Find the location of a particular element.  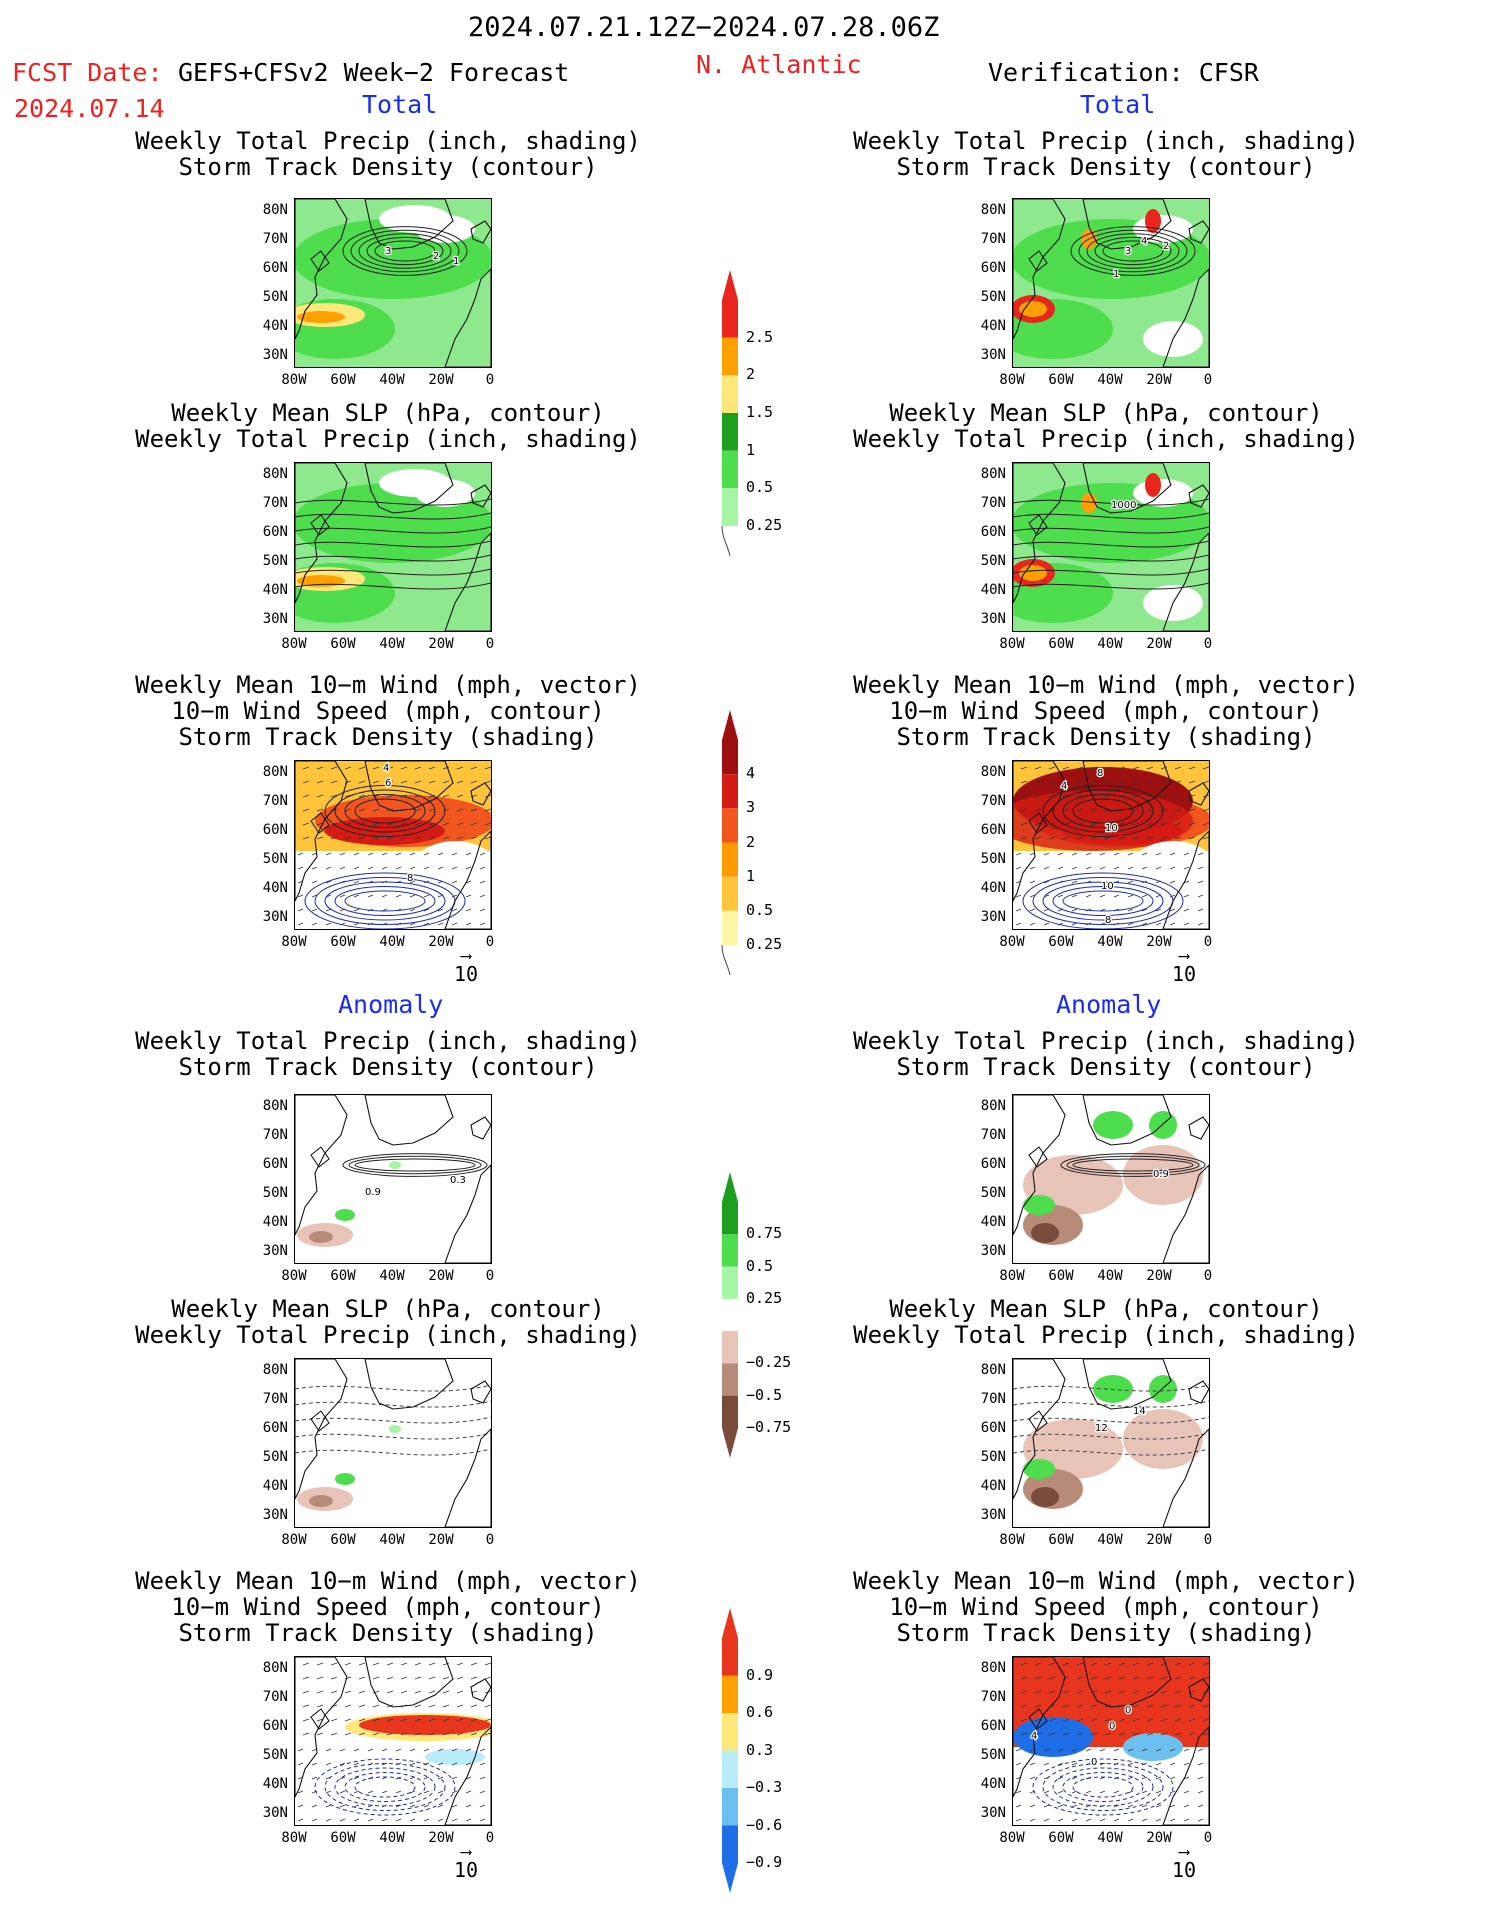

panel-title: 10−m Wind Speed (mph, contour) is located at coordinates (388, 711).